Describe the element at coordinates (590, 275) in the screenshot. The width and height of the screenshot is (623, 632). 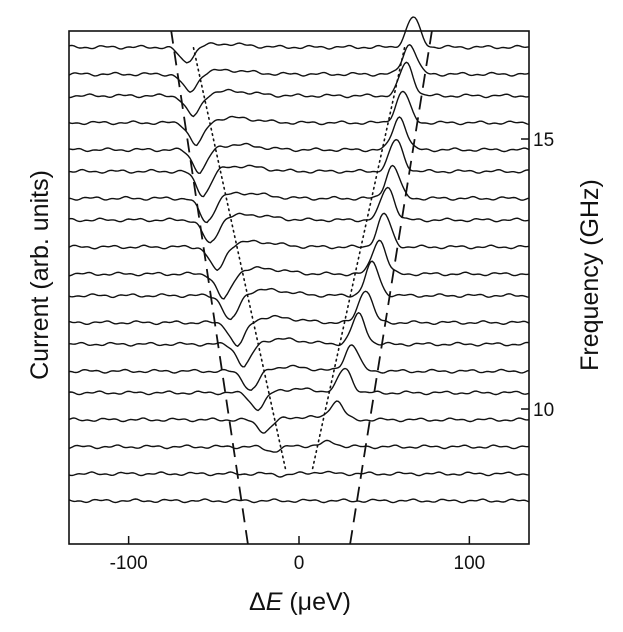
I see `y-axis-label-right: Frequency (GHz)` at that location.